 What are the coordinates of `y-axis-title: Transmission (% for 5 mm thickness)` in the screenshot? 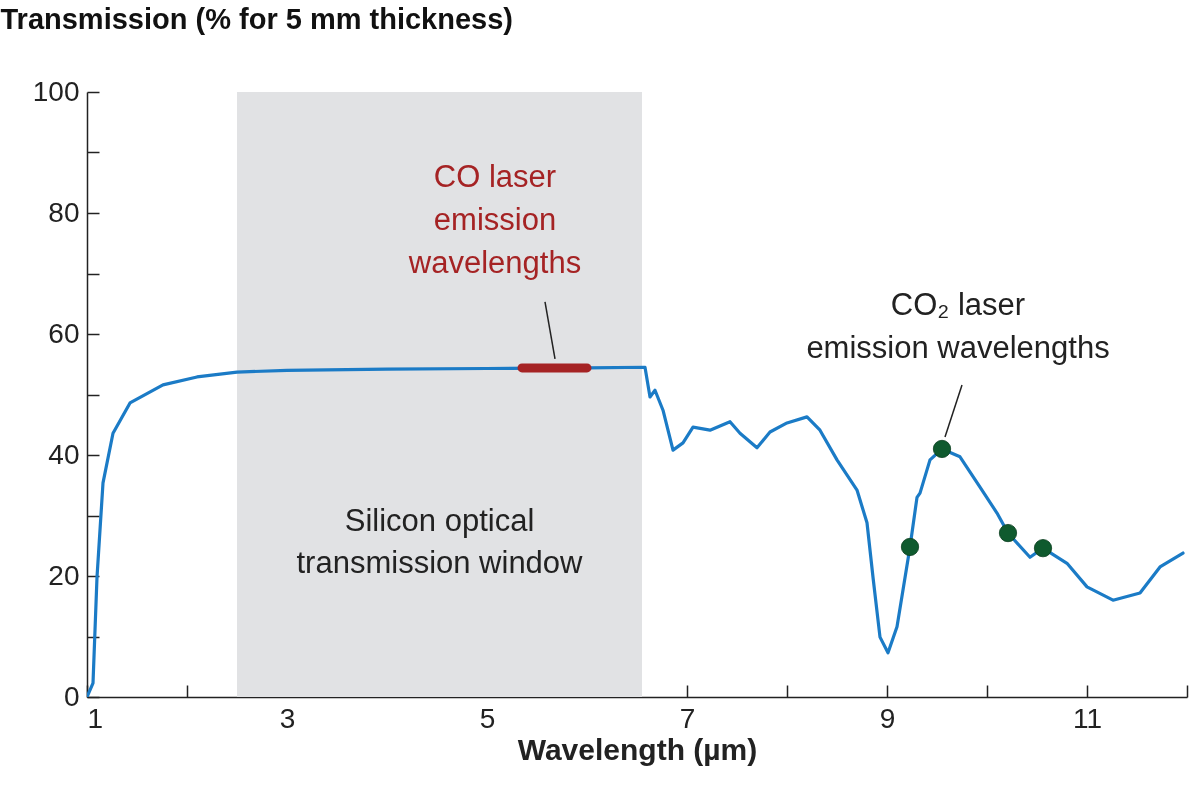 It's located at (256, 18).